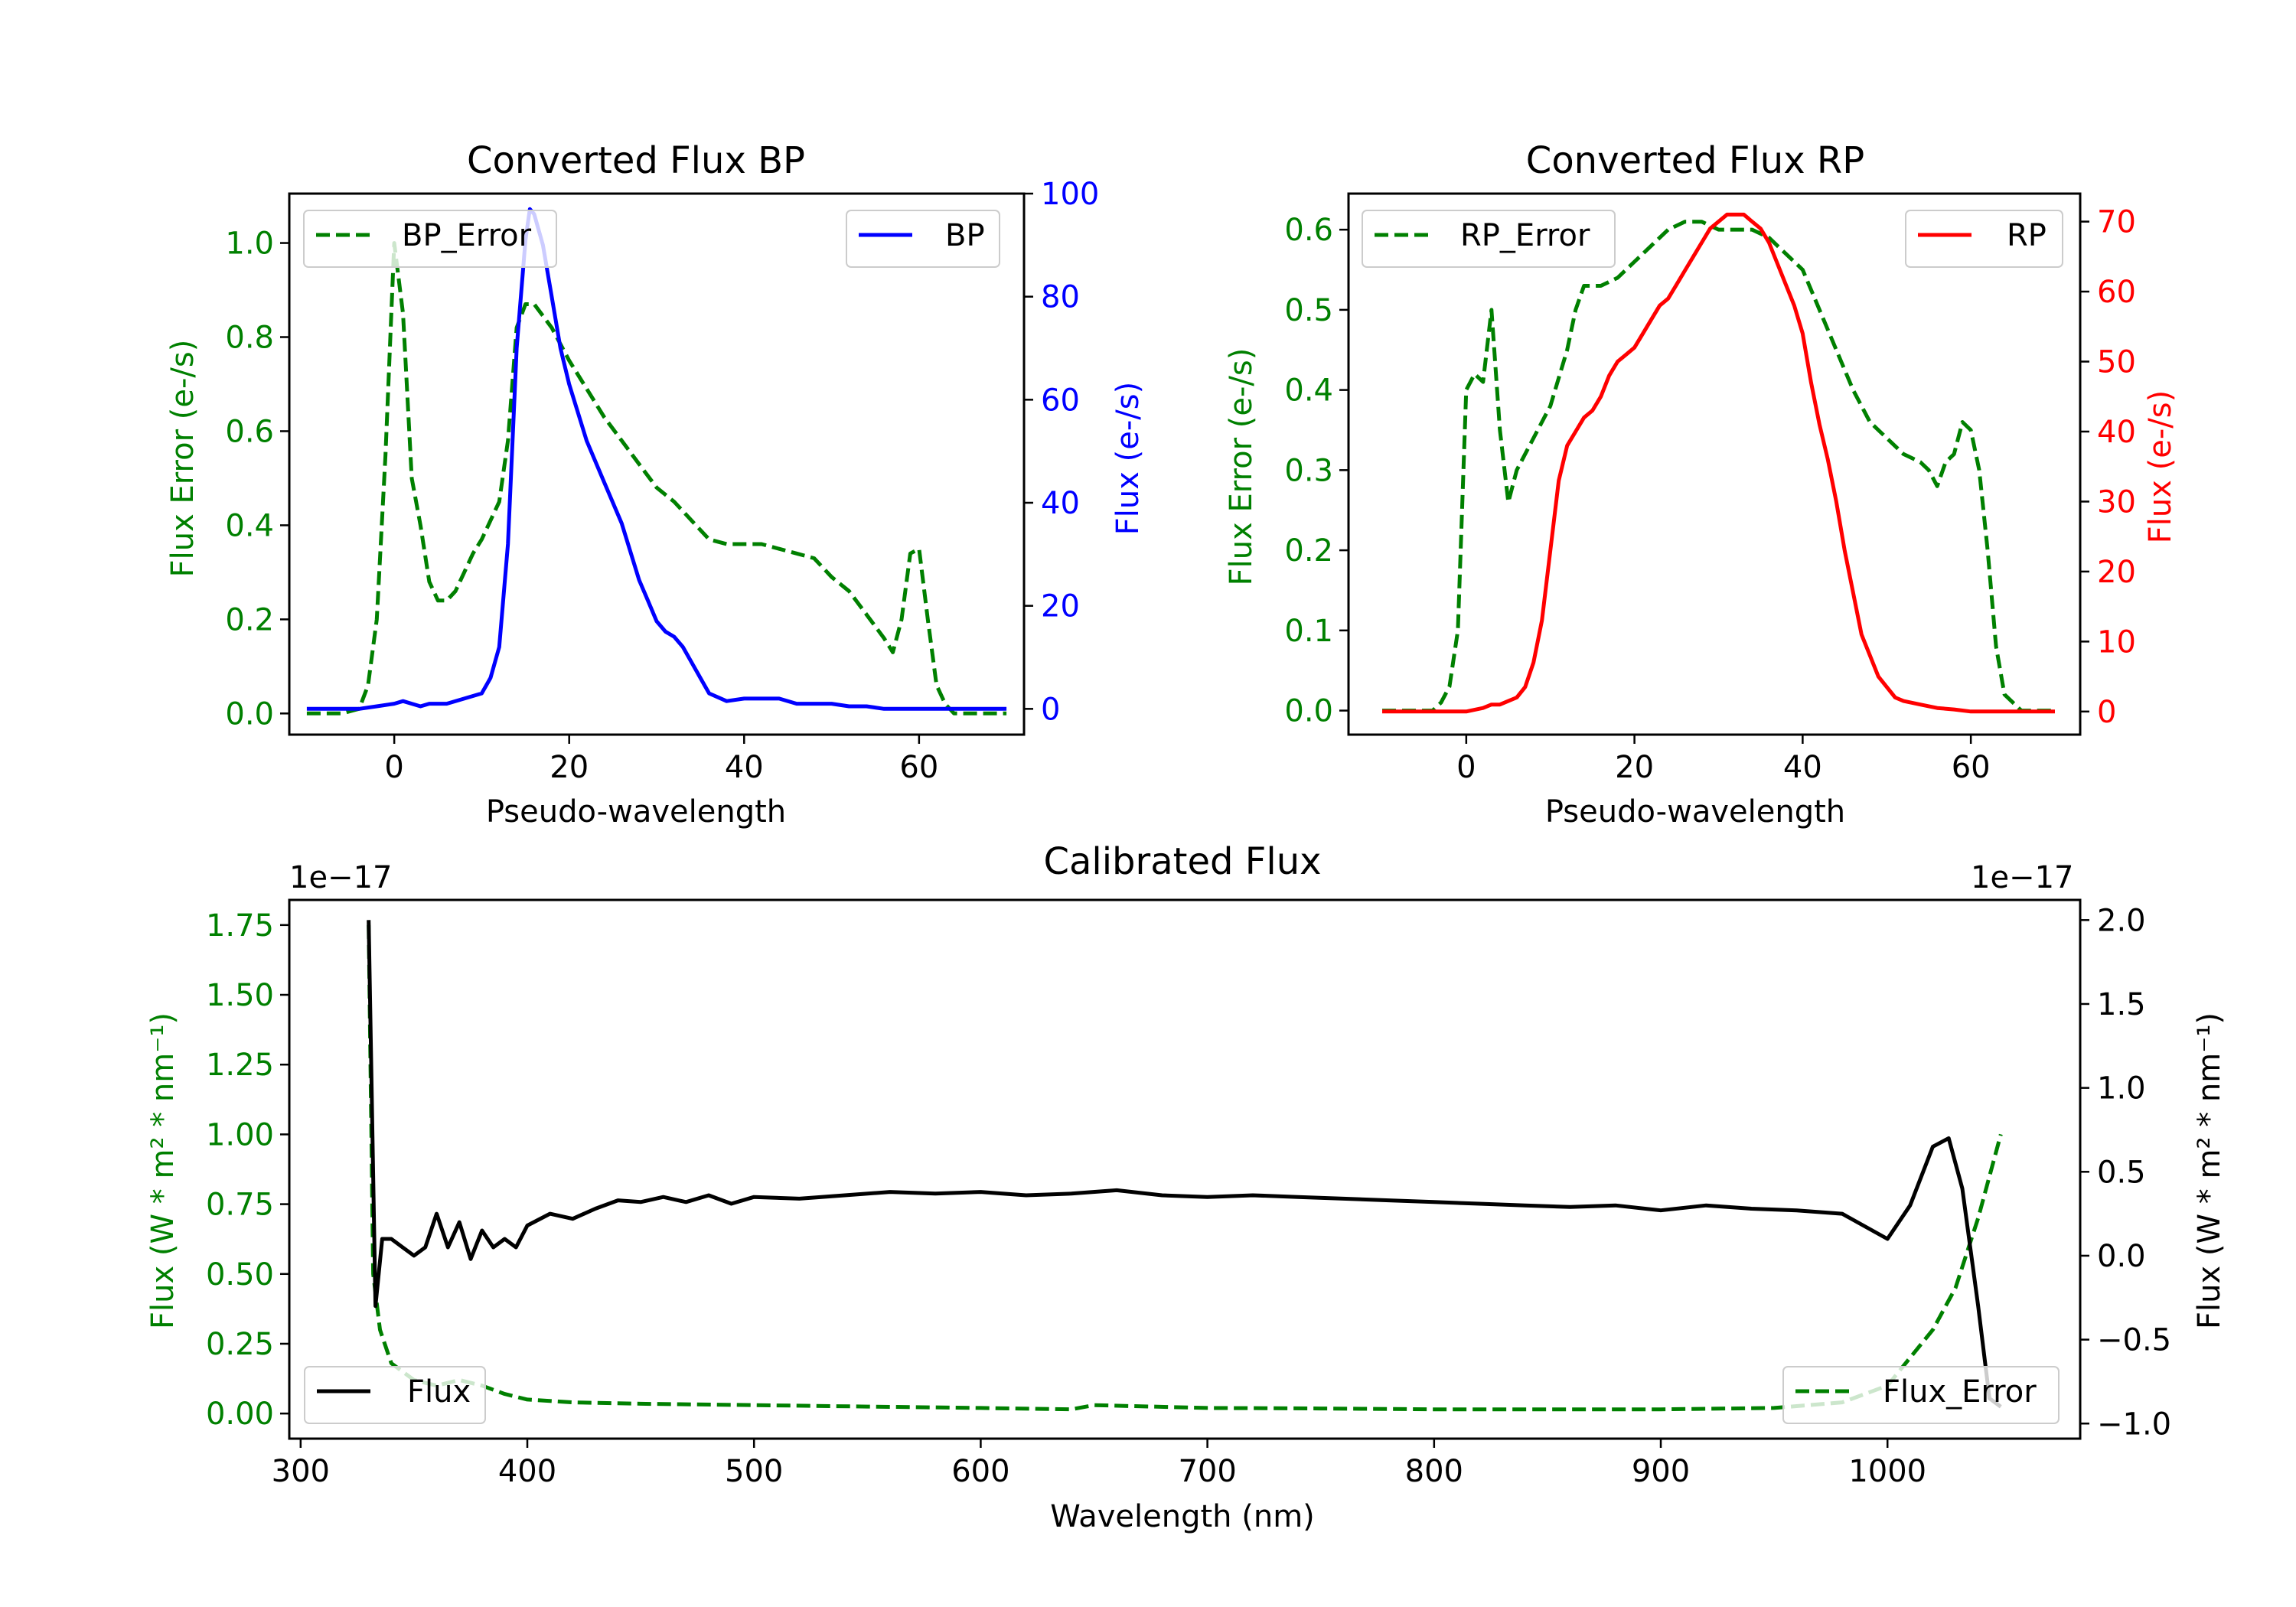 This screenshot has width=2296, height=1607. I want to click on chart-title: Converted Flux BP, so click(636, 160).